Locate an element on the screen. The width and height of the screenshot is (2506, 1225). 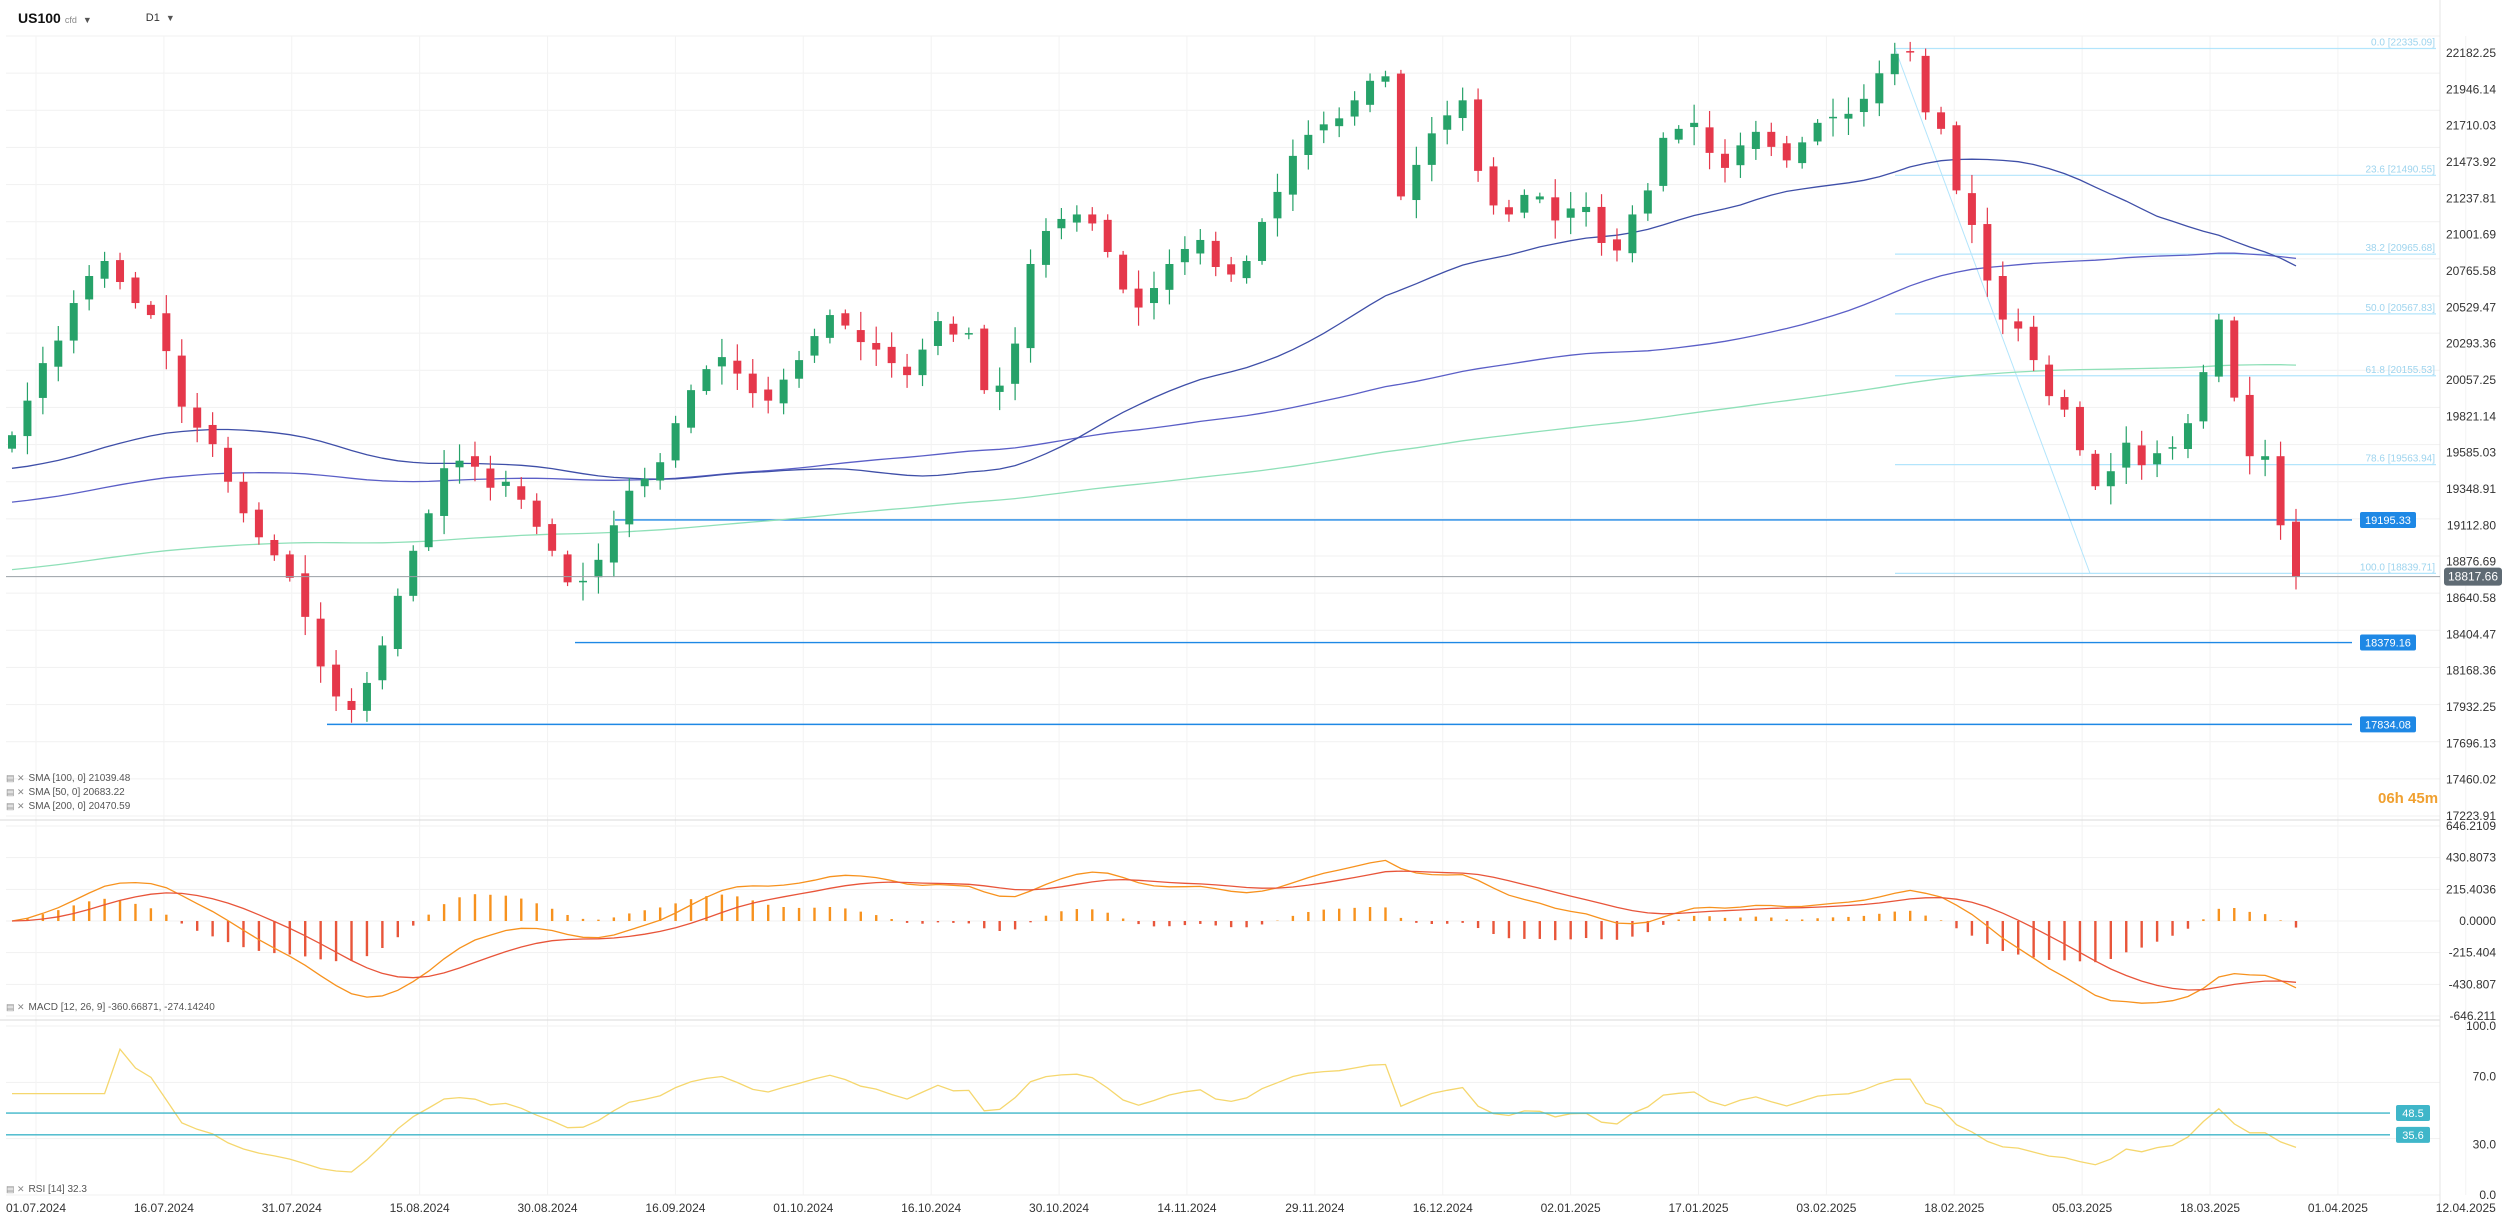
price-tick-label: 19821.14 is located at coordinates (2471, 416).